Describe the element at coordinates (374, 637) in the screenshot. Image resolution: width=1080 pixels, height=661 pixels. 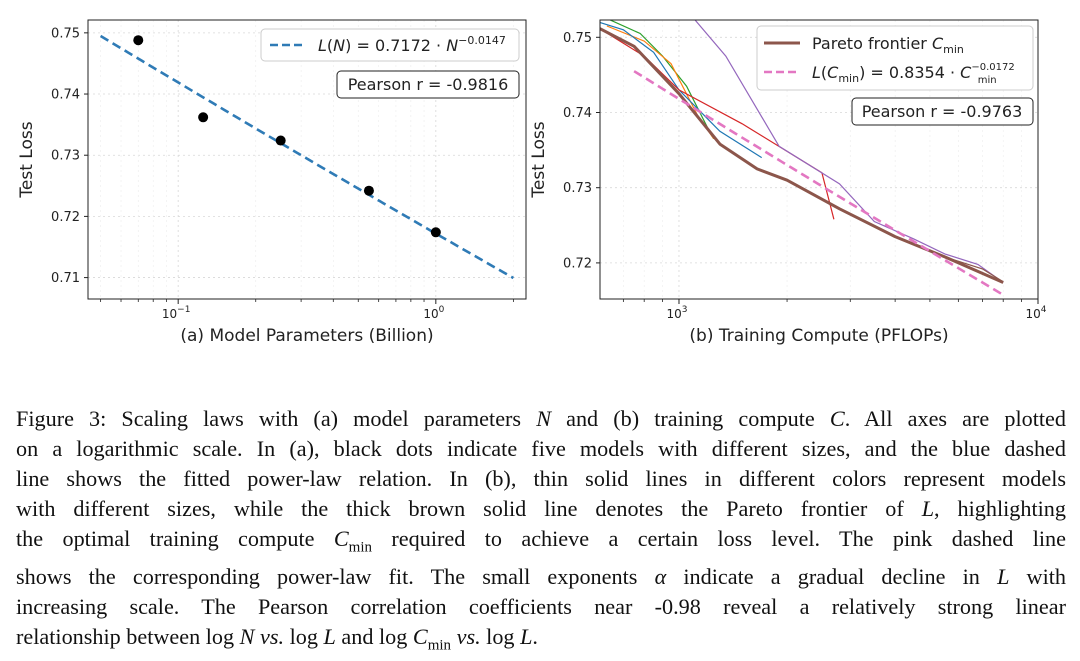
I see `caption-text: and log` at that location.